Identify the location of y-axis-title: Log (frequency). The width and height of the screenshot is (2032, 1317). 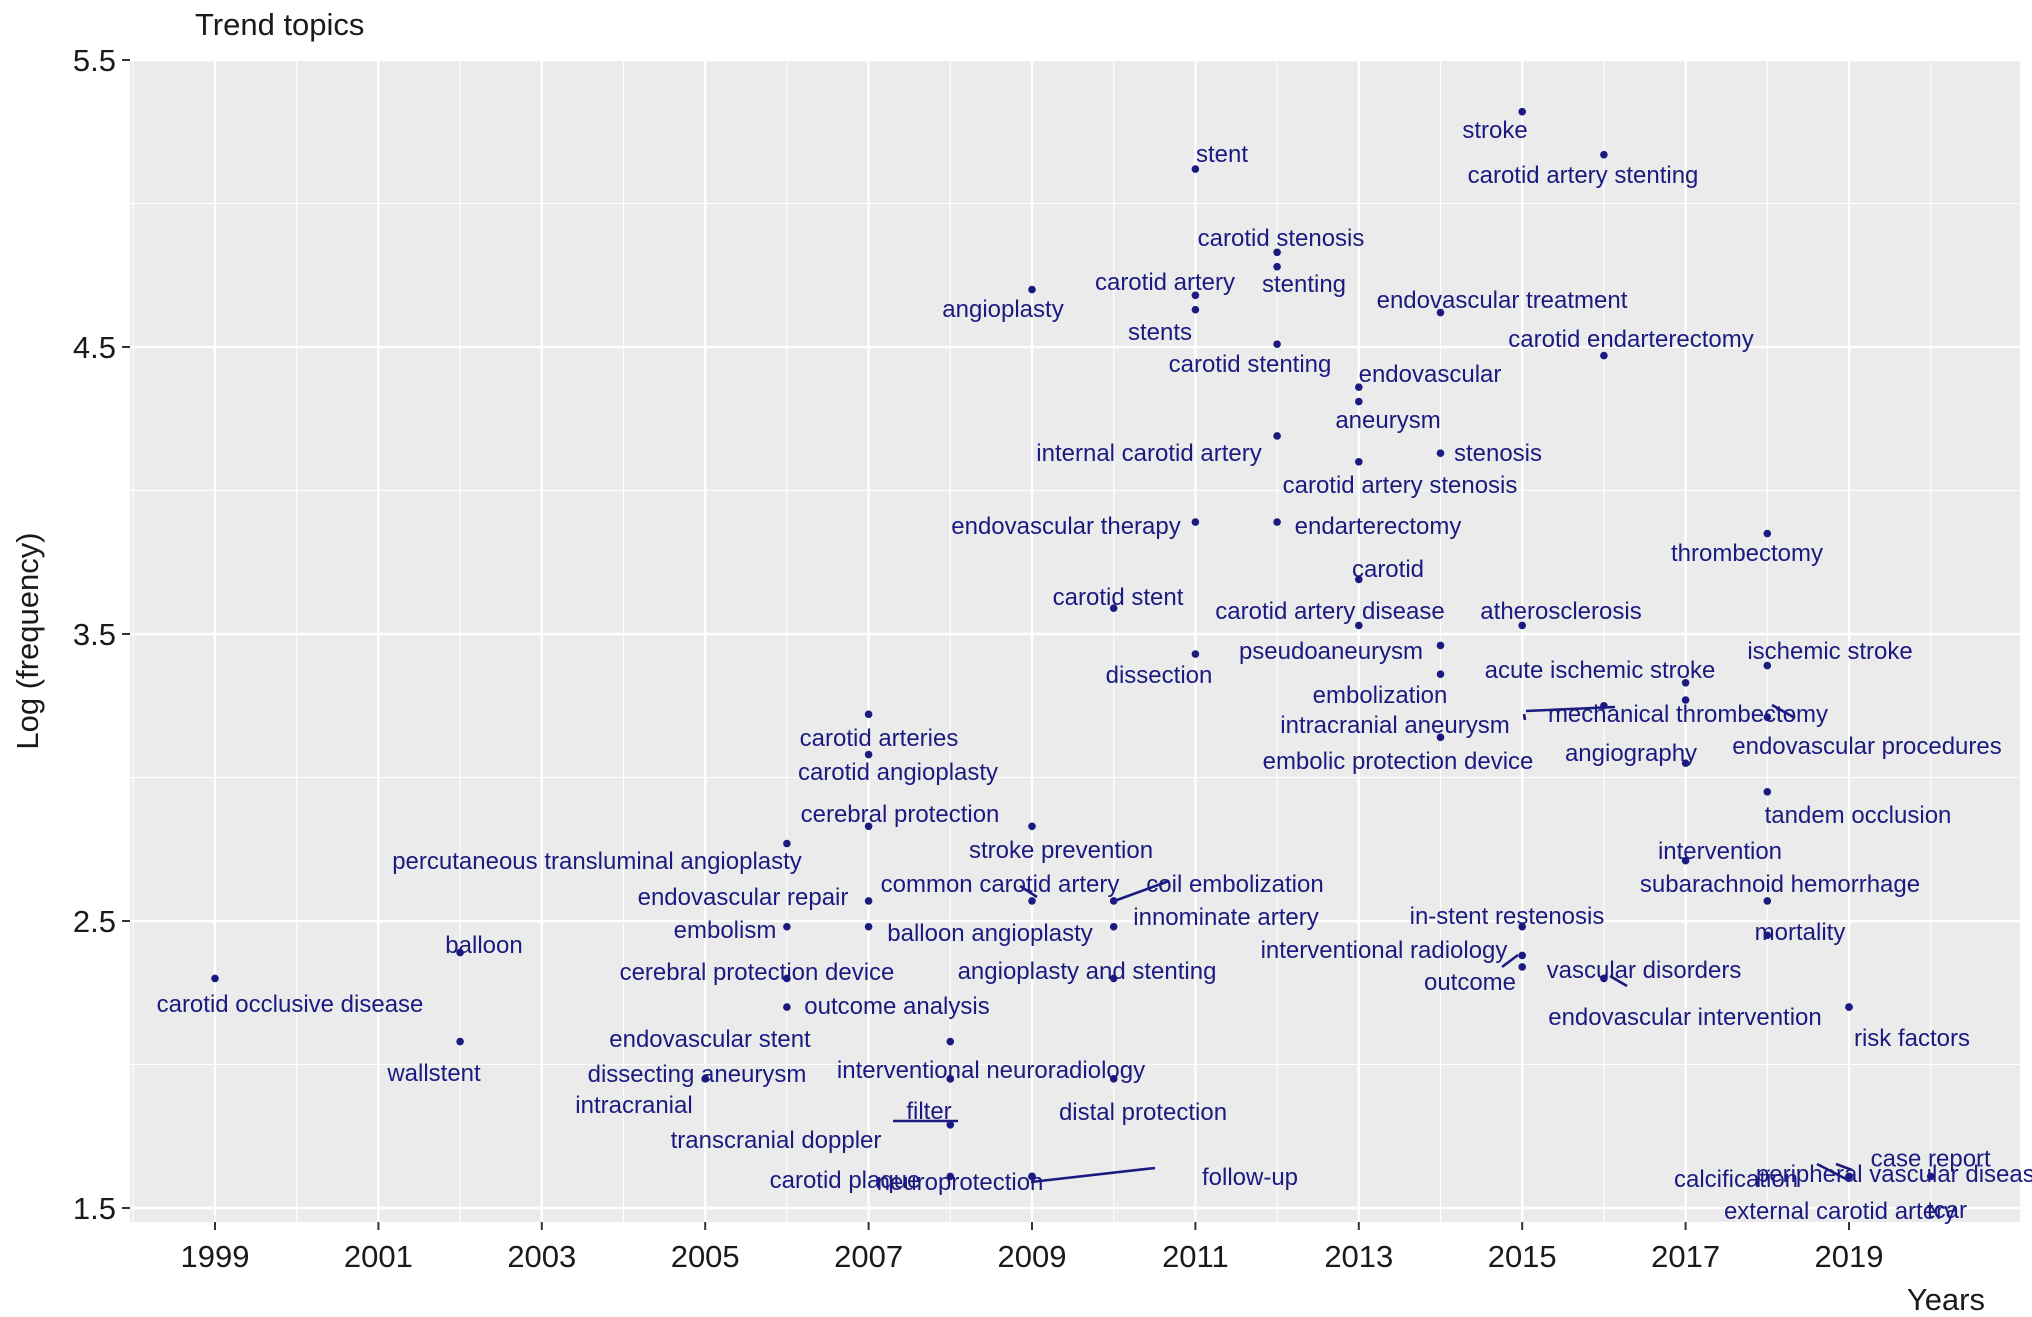
(27, 640).